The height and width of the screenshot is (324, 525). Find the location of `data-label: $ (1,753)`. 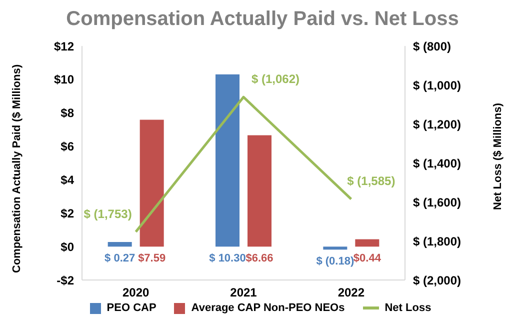

data-label: $ (1,753) is located at coordinates (108, 213).